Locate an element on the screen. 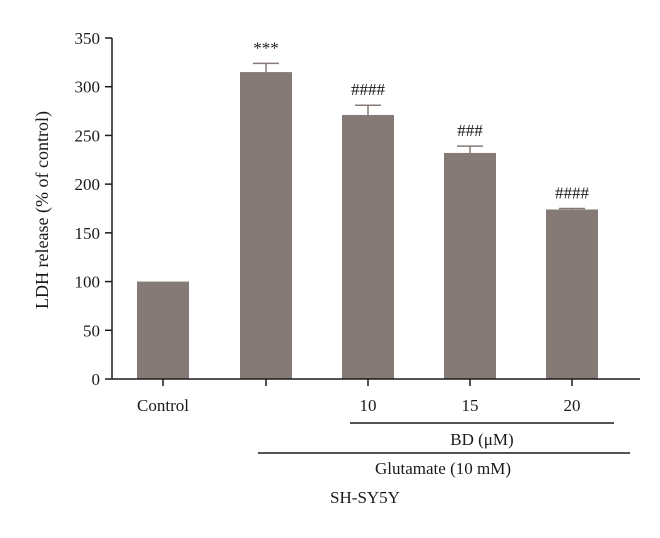  y-tick-label: 200 is located at coordinates (88, 184).